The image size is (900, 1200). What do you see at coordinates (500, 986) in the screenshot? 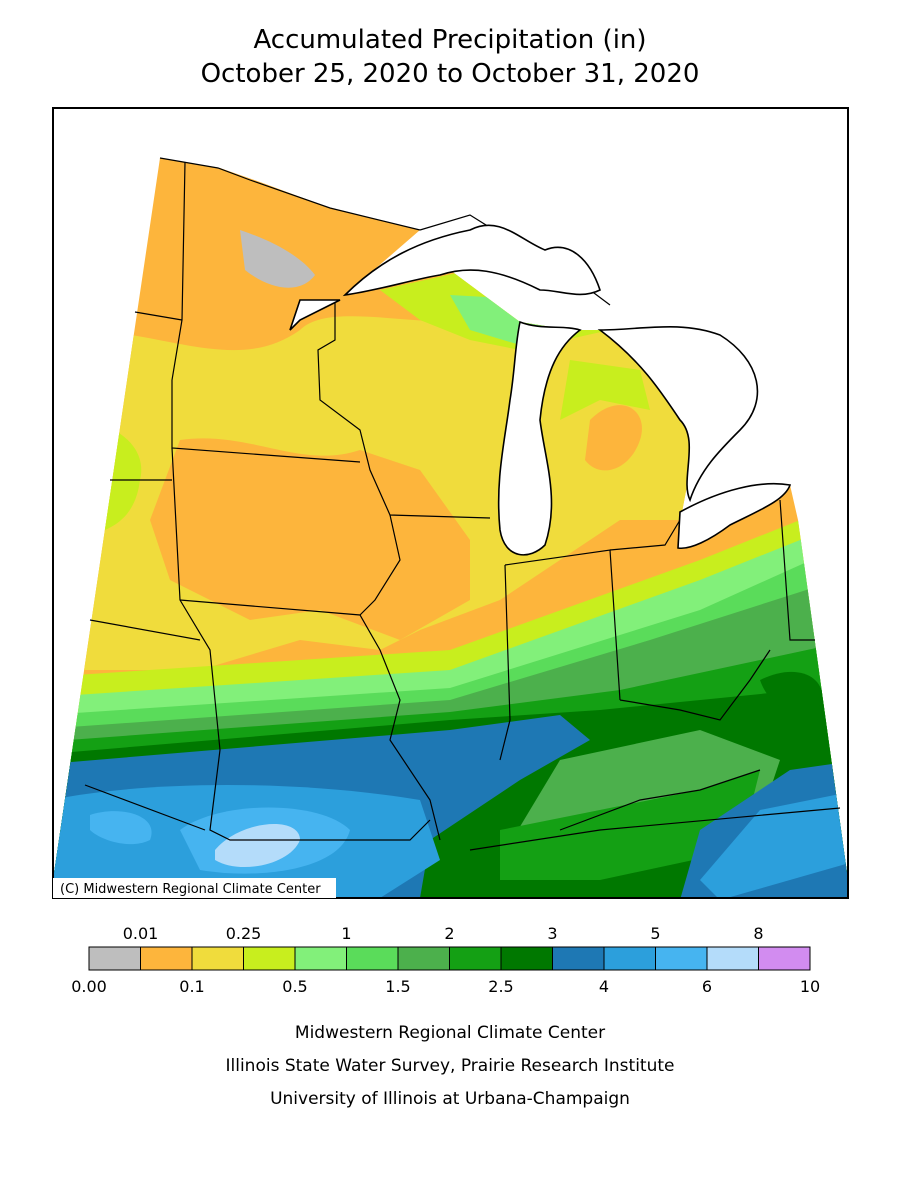
I see `legend-label: 2.5` at bounding box center [500, 986].